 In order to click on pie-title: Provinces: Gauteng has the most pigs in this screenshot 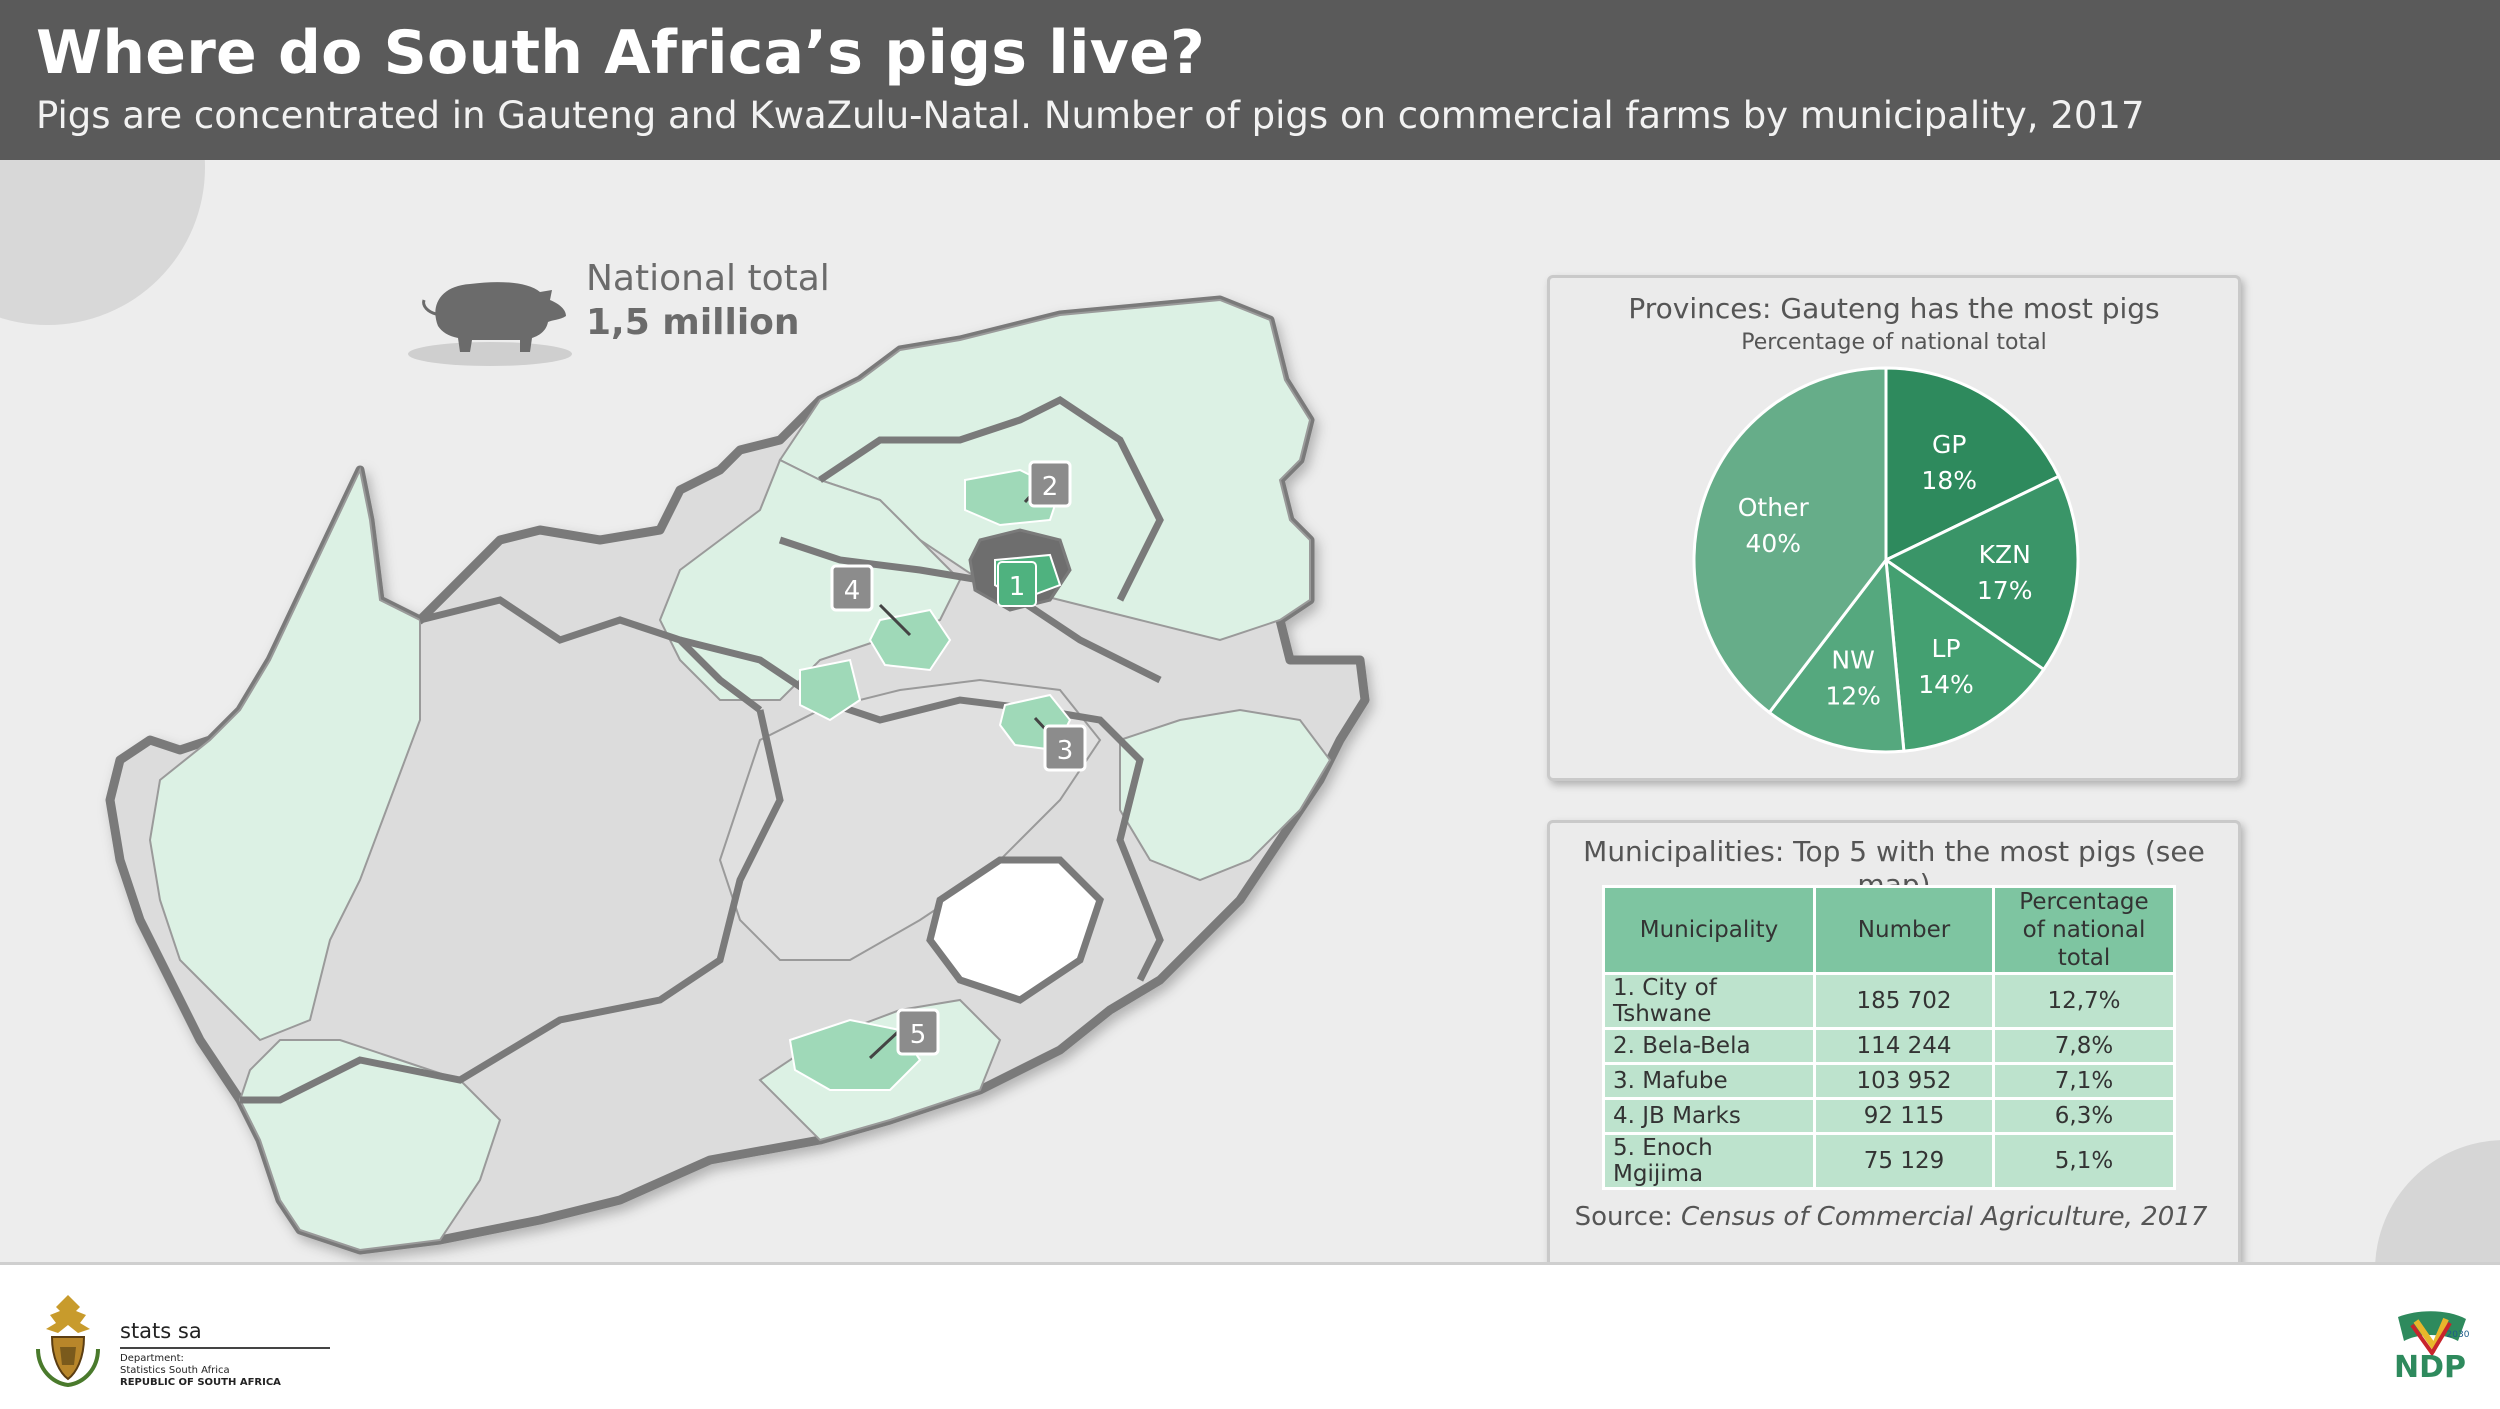, I will do `click(1894, 308)`.